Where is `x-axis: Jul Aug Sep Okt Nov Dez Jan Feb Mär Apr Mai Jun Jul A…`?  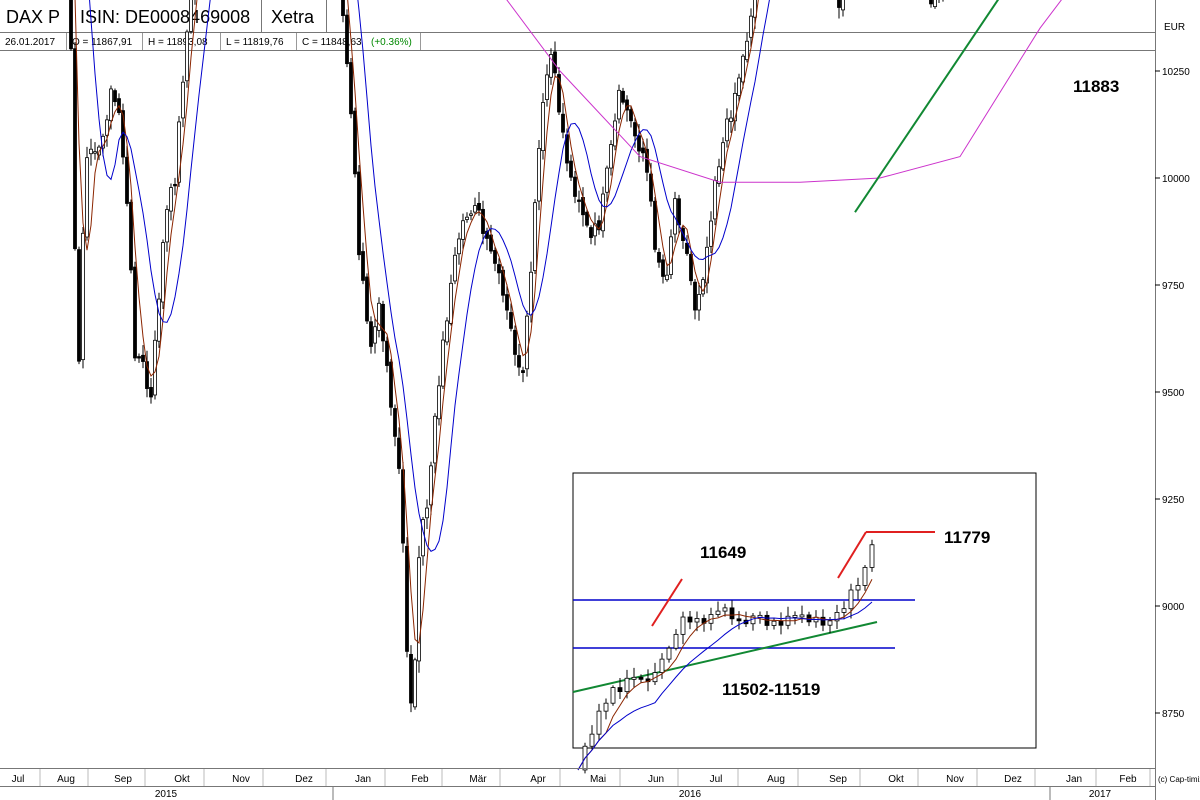 x-axis: Jul Aug Sep Okt Nov Dez Jan Feb Mär Apr Mai Jun Jul A… is located at coordinates (581, 784).